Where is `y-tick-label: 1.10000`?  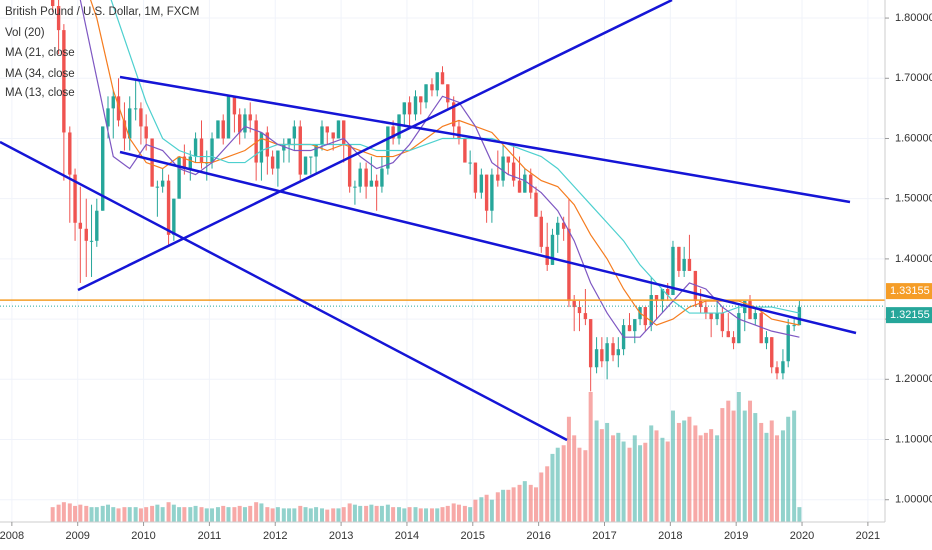
y-tick-label: 1.10000 is located at coordinates (913, 439).